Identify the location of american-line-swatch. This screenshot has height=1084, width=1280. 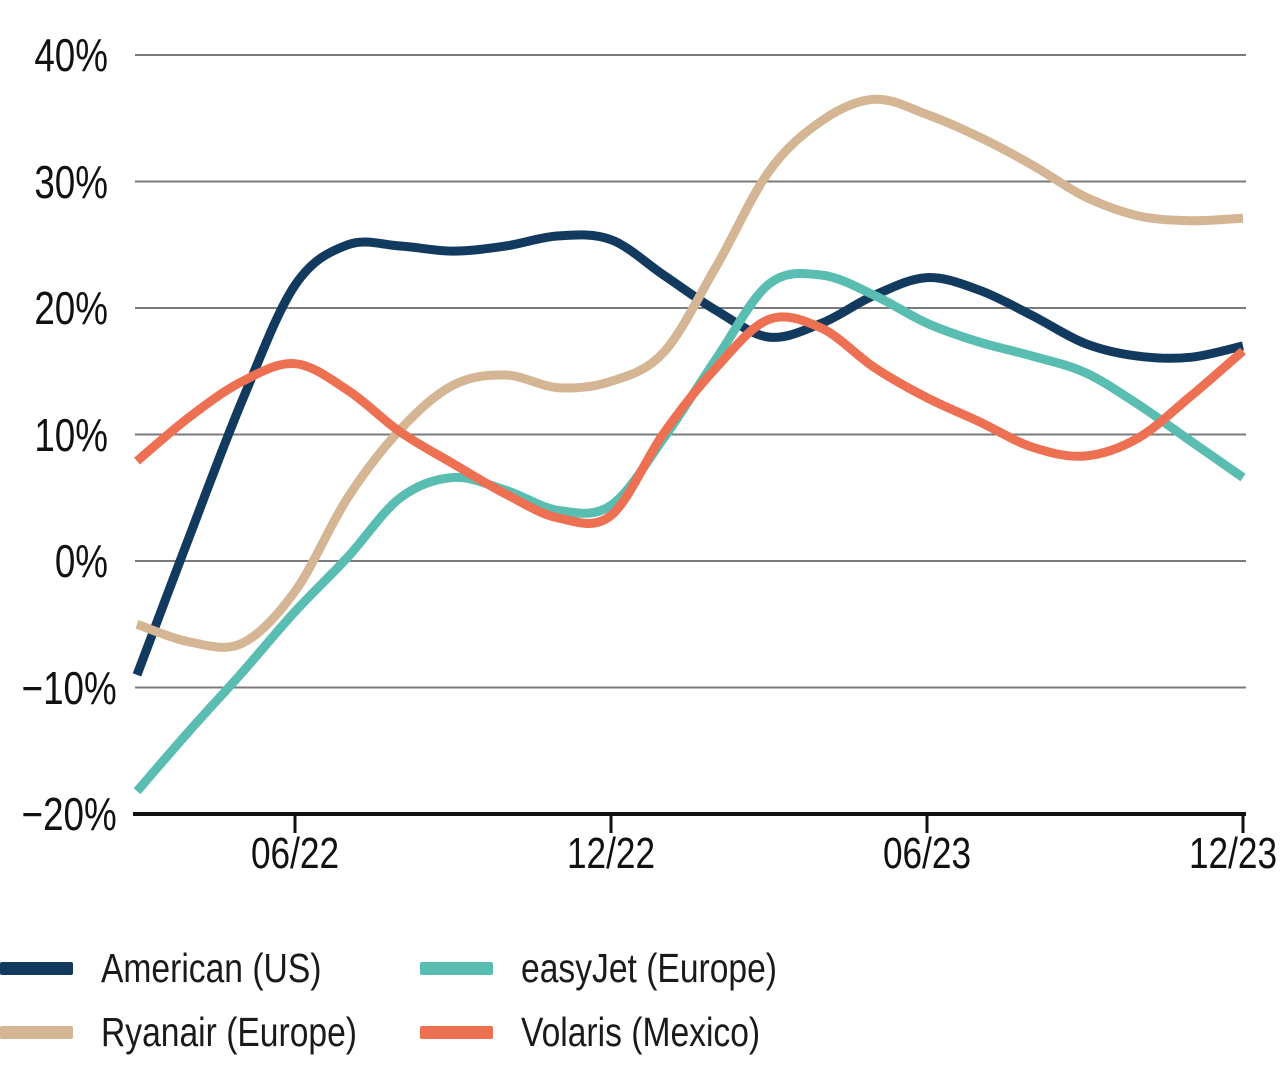
(36, 968).